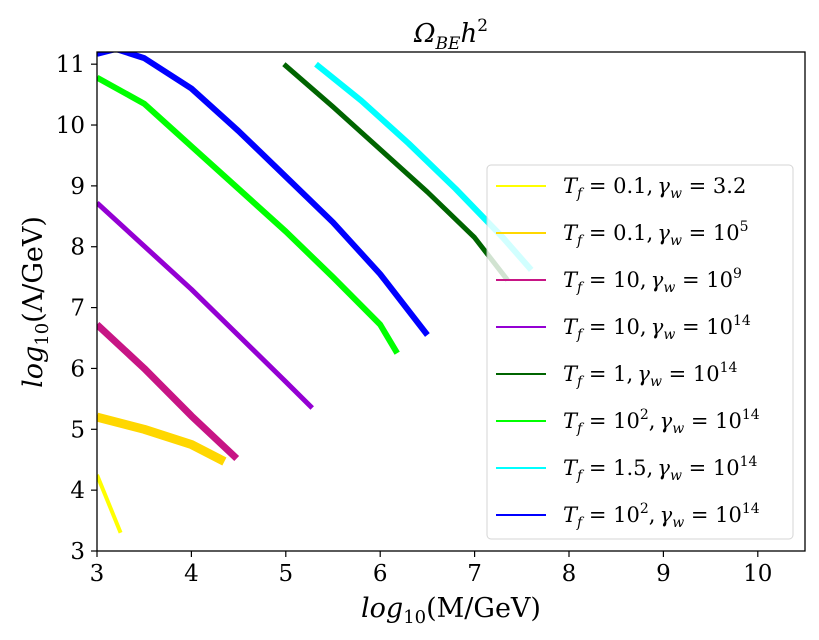 The width and height of the screenshot is (819, 640). Describe the element at coordinates (35, 302) in the screenshot. I see `y-axis-label: log10(Λ/GeV)` at that location.